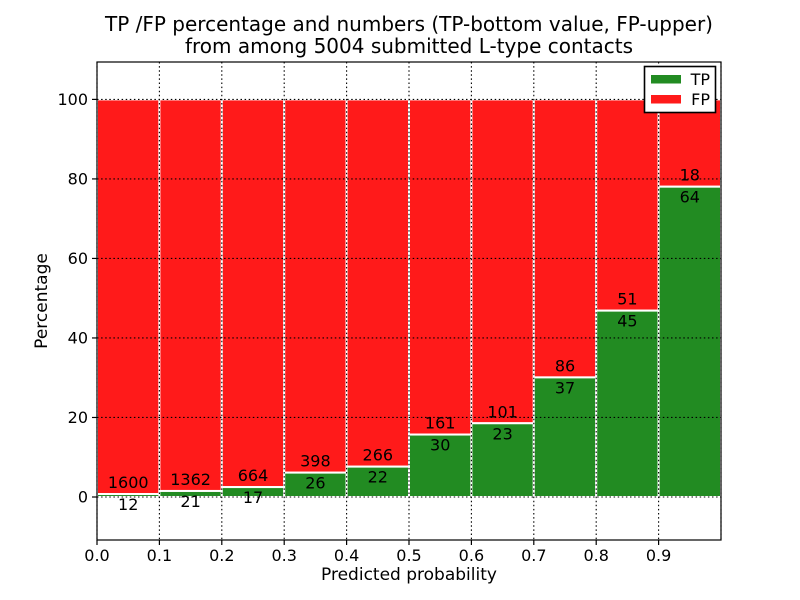 The width and height of the screenshot is (800, 600). I want to click on tp-count-label-1: 21, so click(190, 501).